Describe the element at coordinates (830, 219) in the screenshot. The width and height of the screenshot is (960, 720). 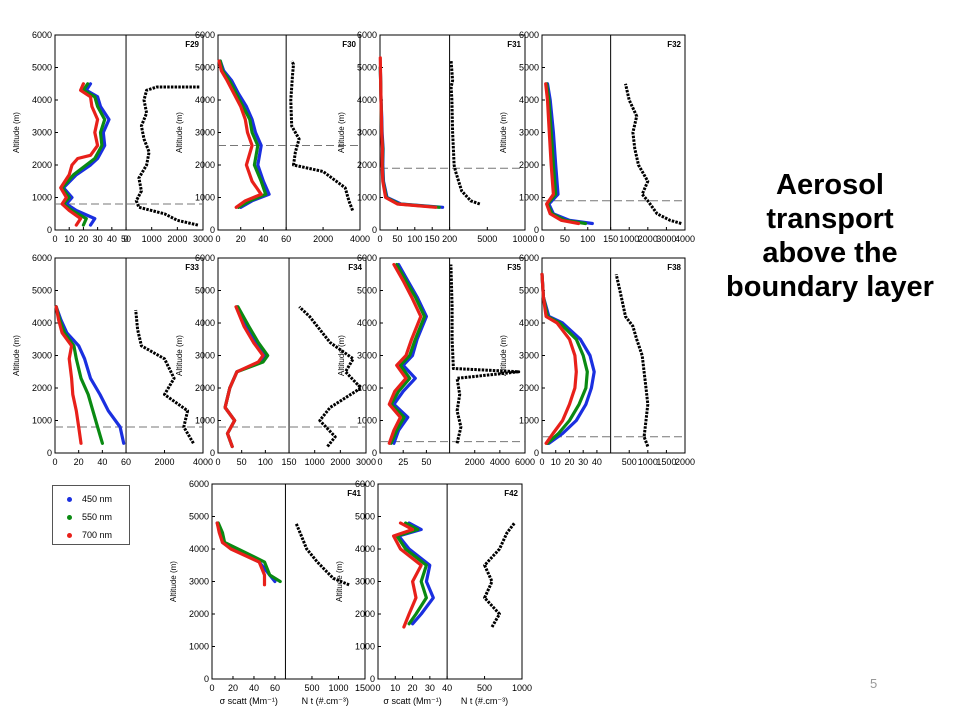
I see `title-line: transport` at that location.